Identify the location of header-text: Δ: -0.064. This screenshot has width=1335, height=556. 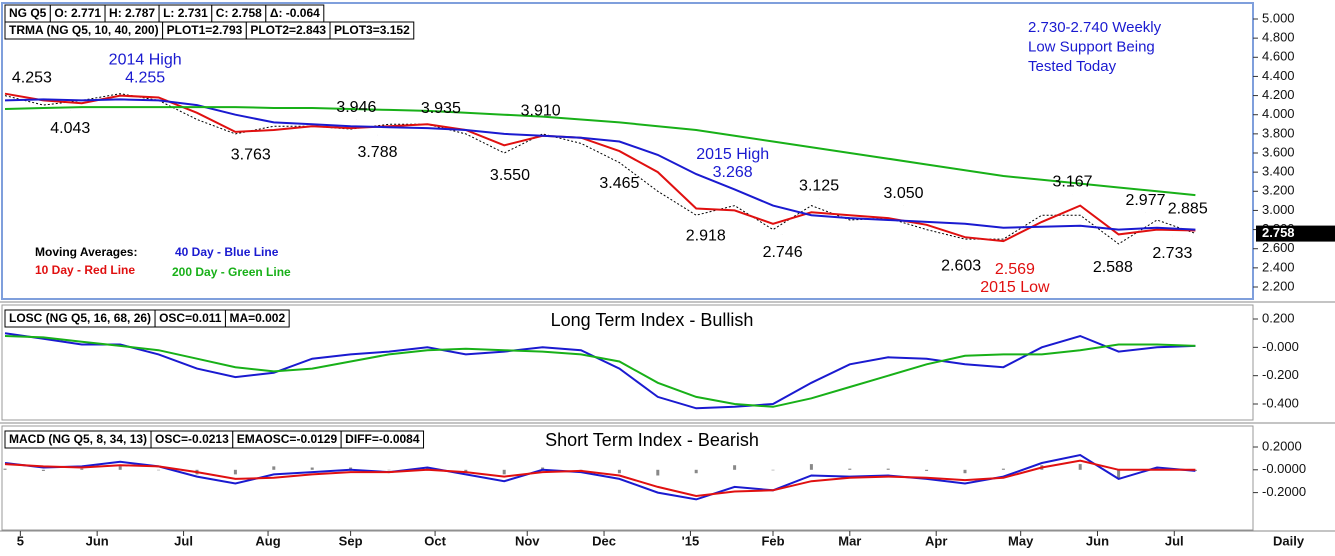
(295, 13).